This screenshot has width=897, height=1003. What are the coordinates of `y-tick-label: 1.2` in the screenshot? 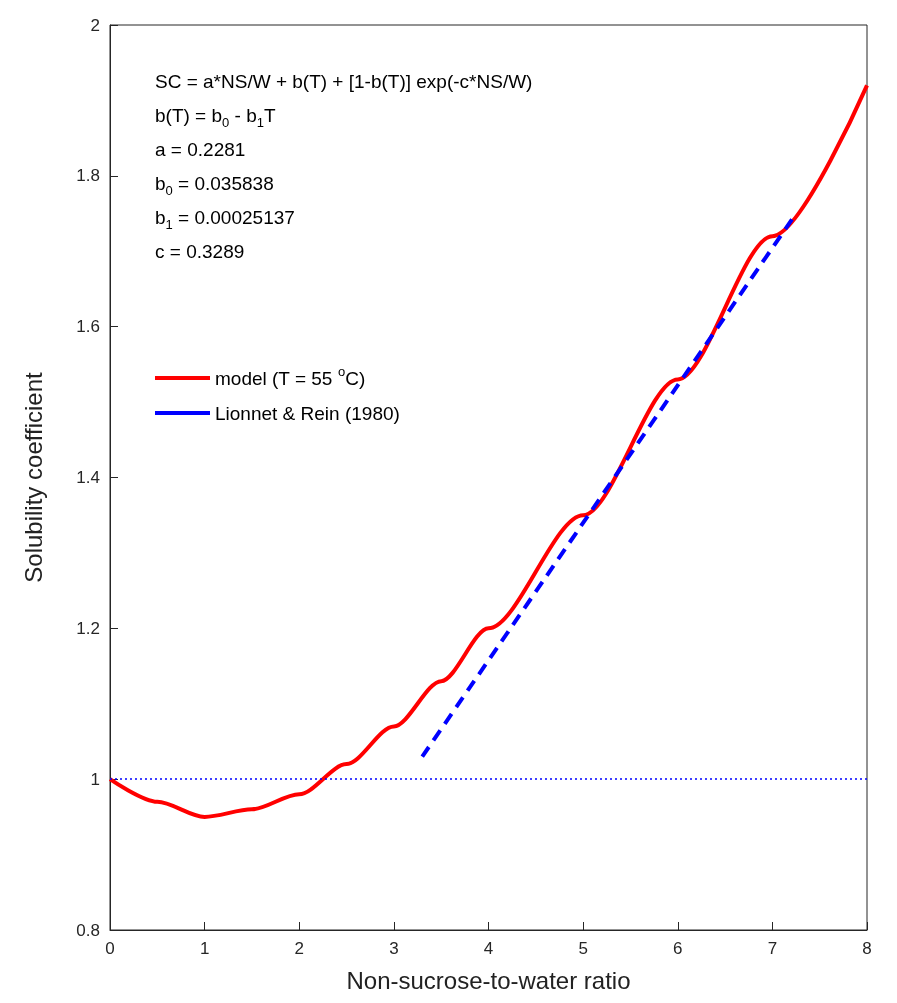 It's located at (88, 628).